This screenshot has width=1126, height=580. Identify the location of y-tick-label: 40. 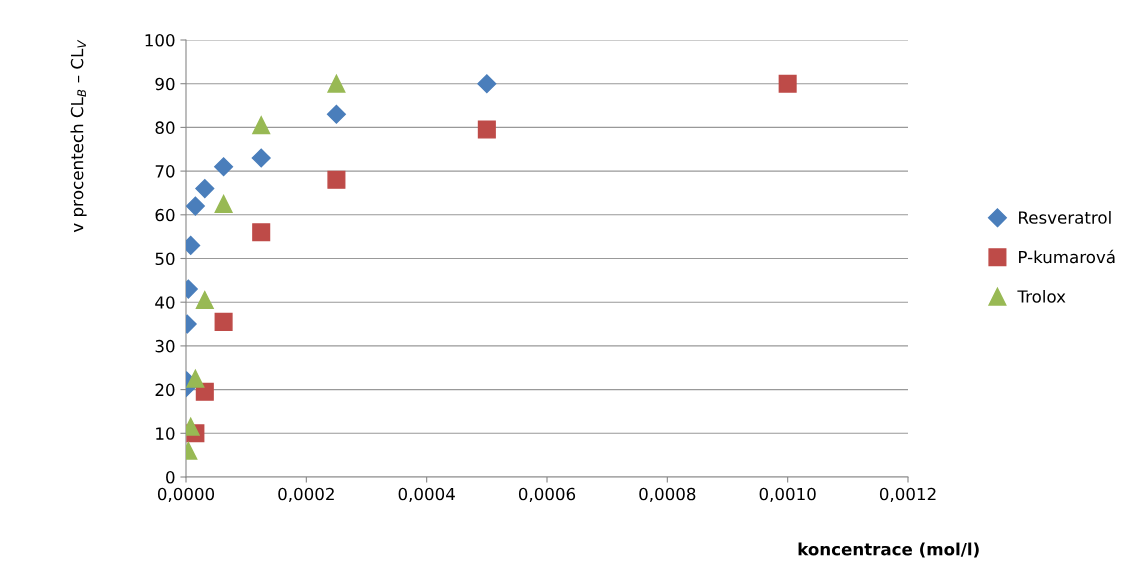
(165, 302).